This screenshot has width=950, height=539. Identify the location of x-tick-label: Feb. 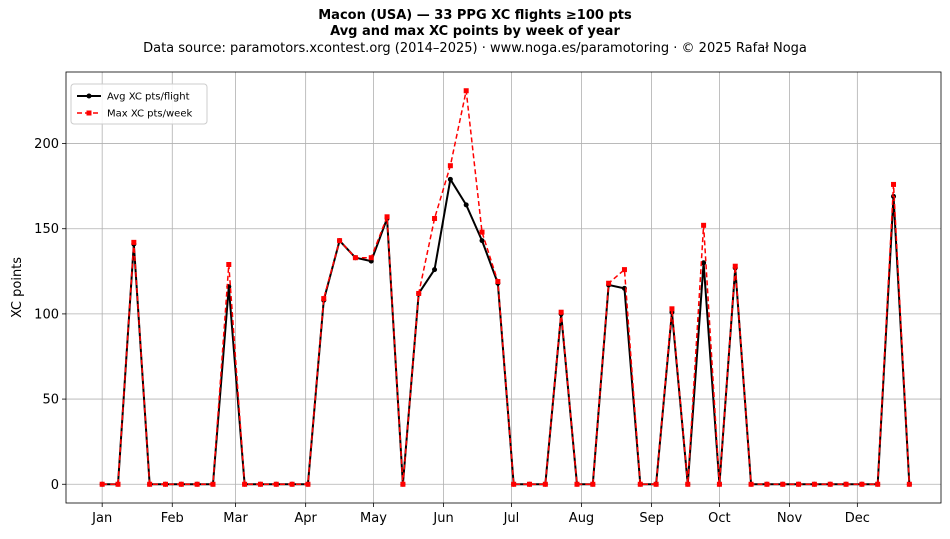
(172, 518).